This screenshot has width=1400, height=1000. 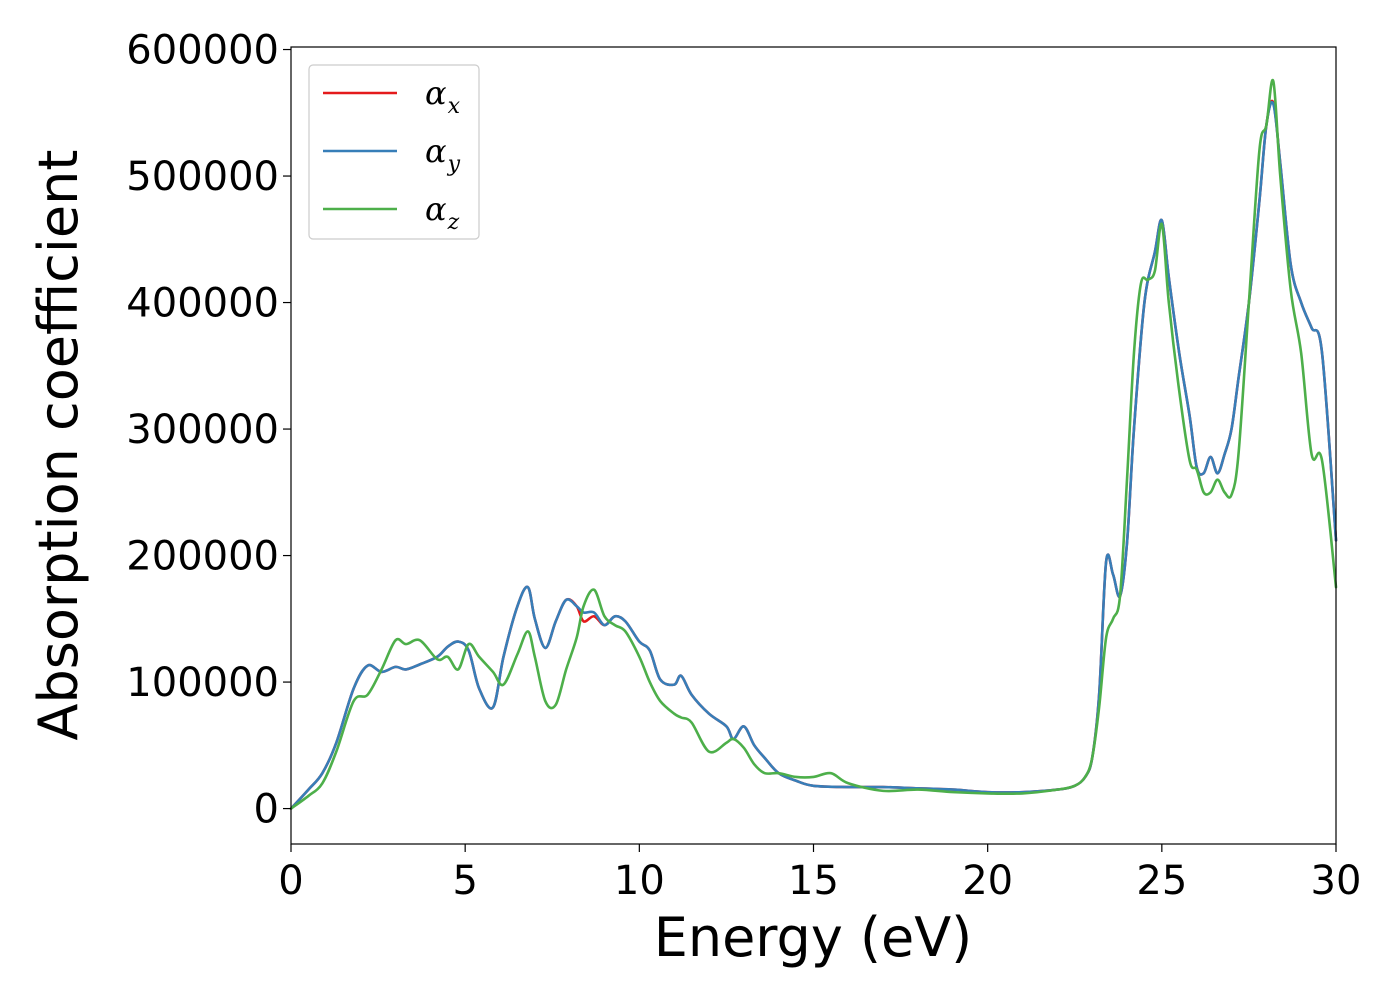 I want to click on x-tick-label: 0, so click(x=290, y=881).